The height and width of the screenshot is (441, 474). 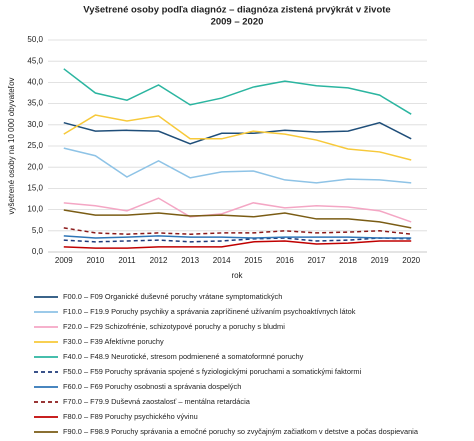 I want to click on x-tick-label: 2015, so click(x=253, y=260).